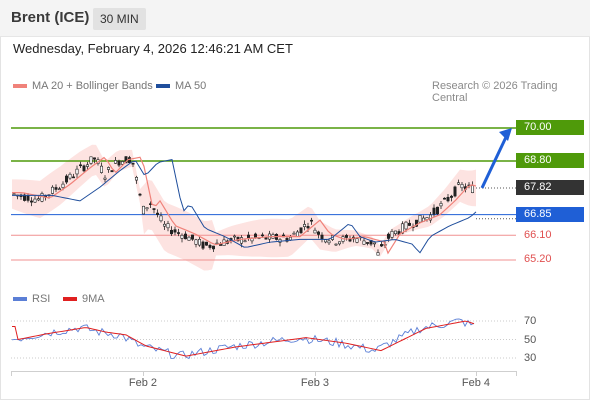  I want to click on rsi-swatch, so click(20, 299).